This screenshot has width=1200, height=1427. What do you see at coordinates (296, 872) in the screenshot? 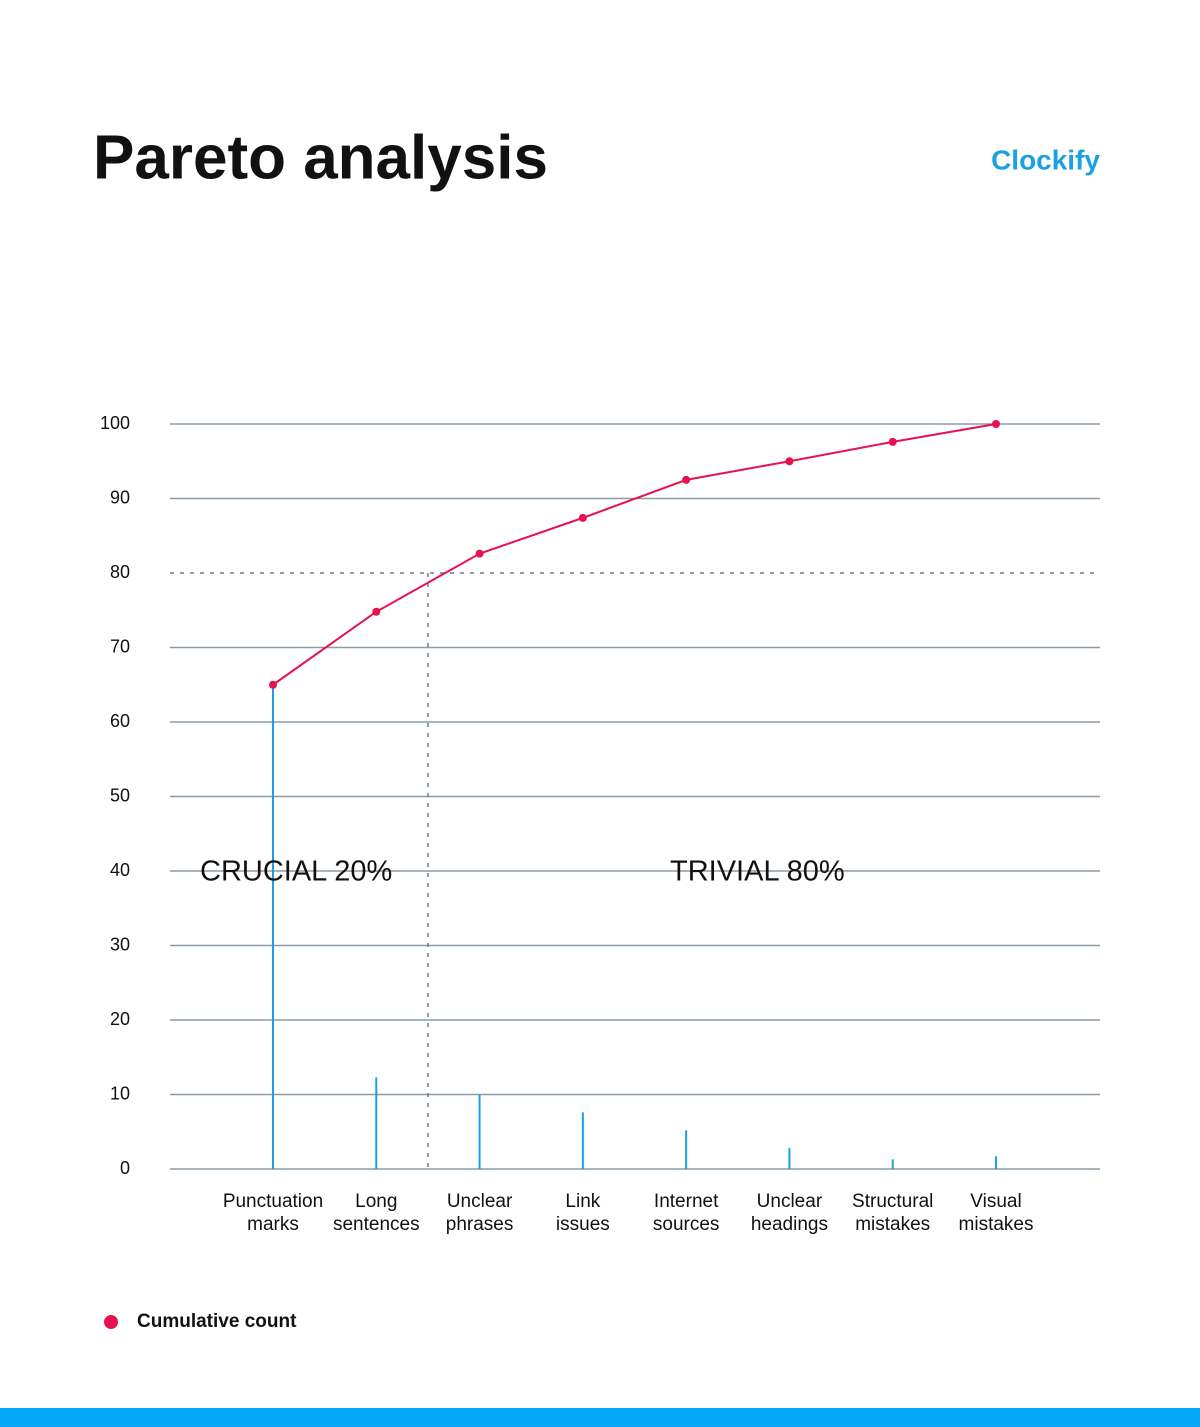
I see `annotation: CRUCIAL 20%` at bounding box center [296, 872].